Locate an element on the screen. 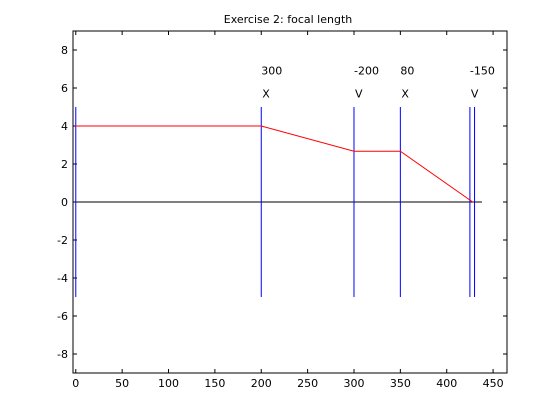 This screenshot has width=560, height=420. y-tick-label: -2 is located at coordinates (62, 240).